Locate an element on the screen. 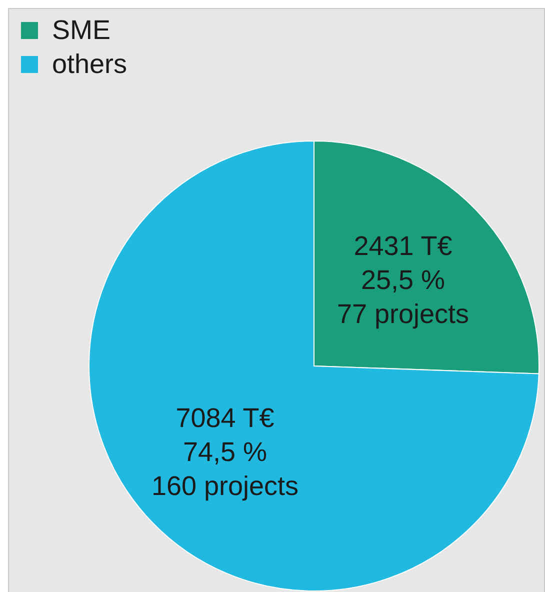  legend-label: SME is located at coordinates (81, 30).